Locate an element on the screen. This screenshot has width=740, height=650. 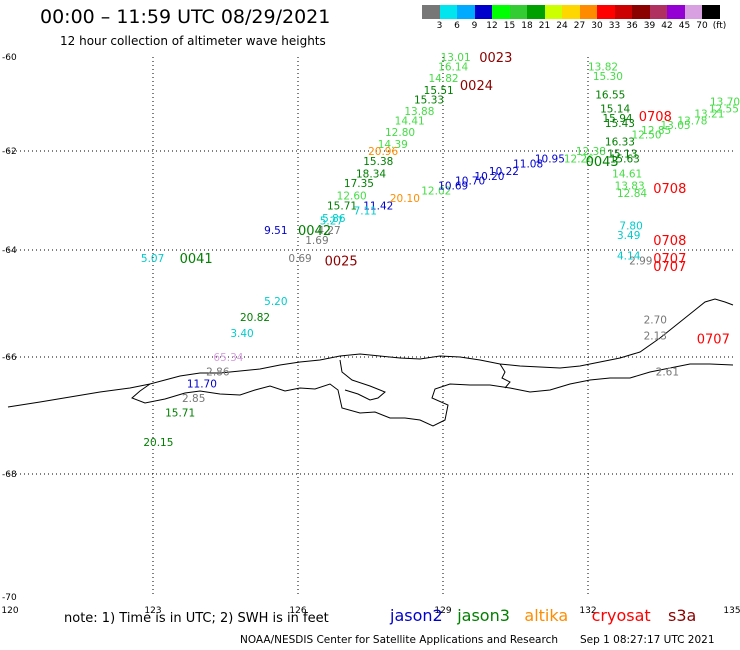
colorbar-label: 27 is located at coordinates (579, 26).